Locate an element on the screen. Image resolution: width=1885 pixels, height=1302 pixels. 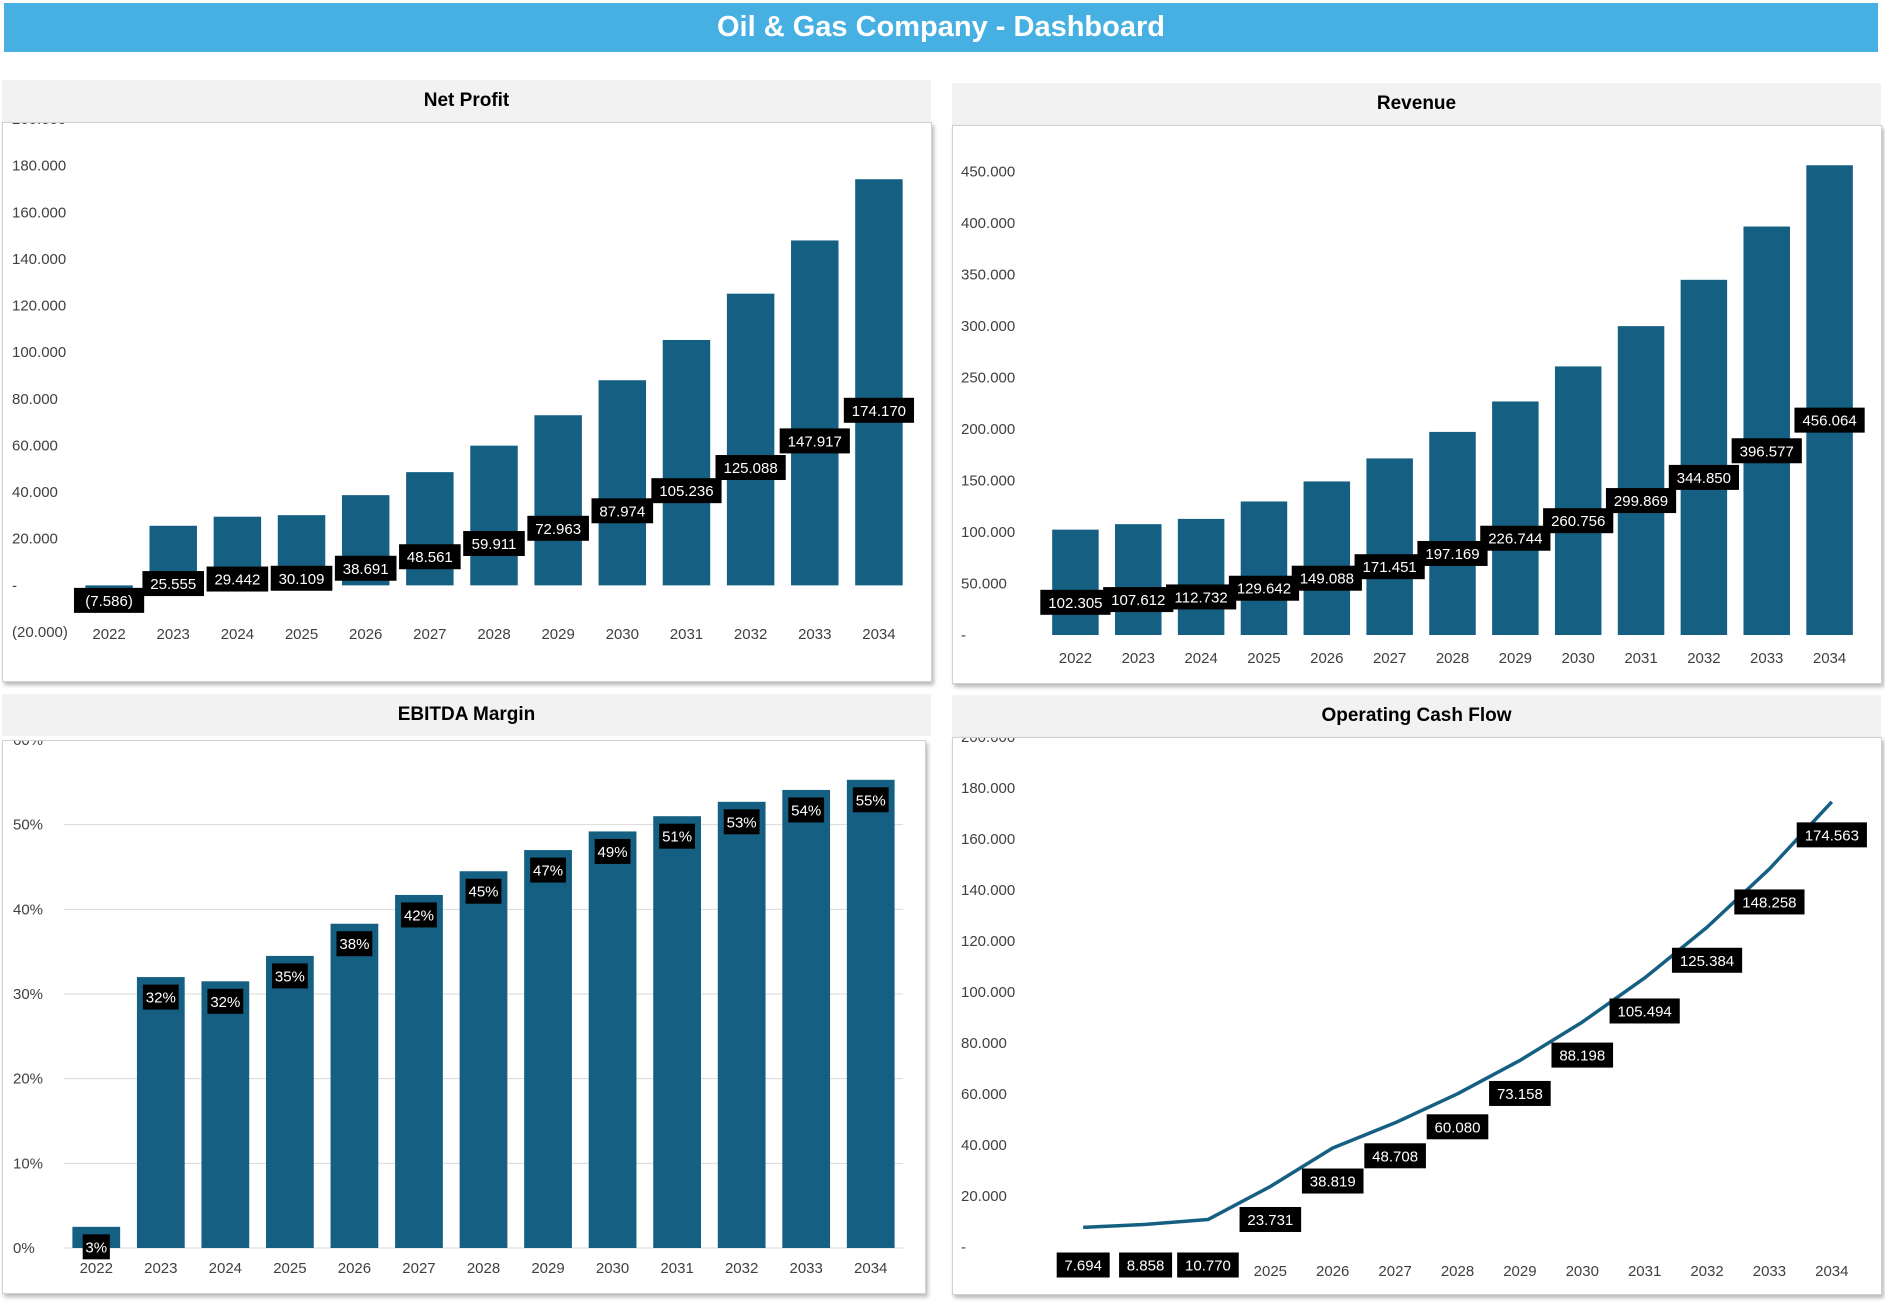
revenue-x-tick-label: 2034 is located at coordinates (1829, 658).